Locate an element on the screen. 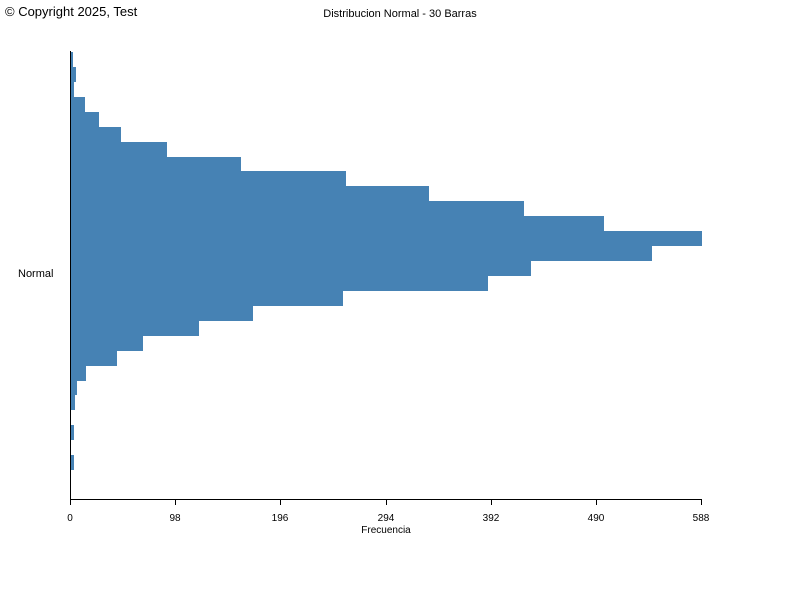 Image resolution: width=800 pixels, height=600 pixels. x-axis-tick-label: 98 is located at coordinates (175, 518).